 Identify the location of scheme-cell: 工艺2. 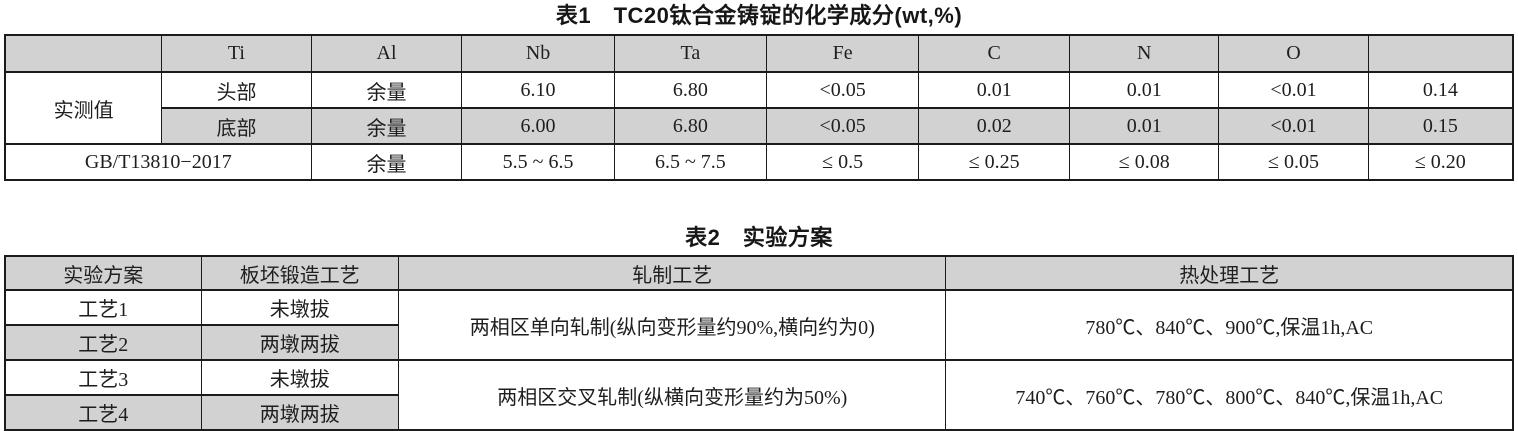
(103, 342).